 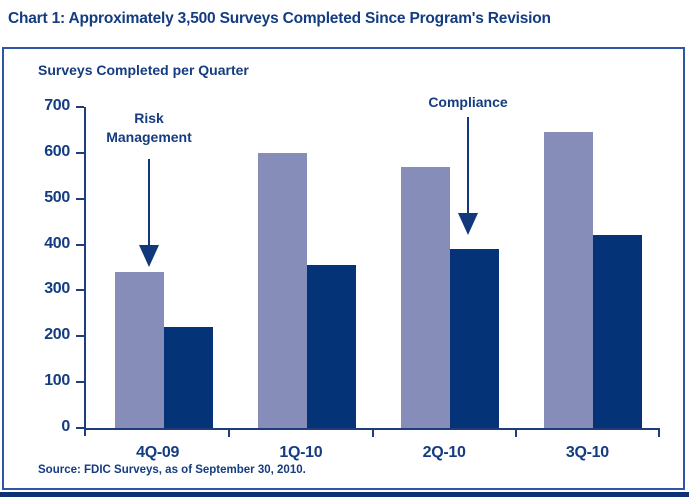 What do you see at coordinates (158, 452) in the screenshot?
I see `x-tick-label: 4Q-09` at bounding box center [158, 452].